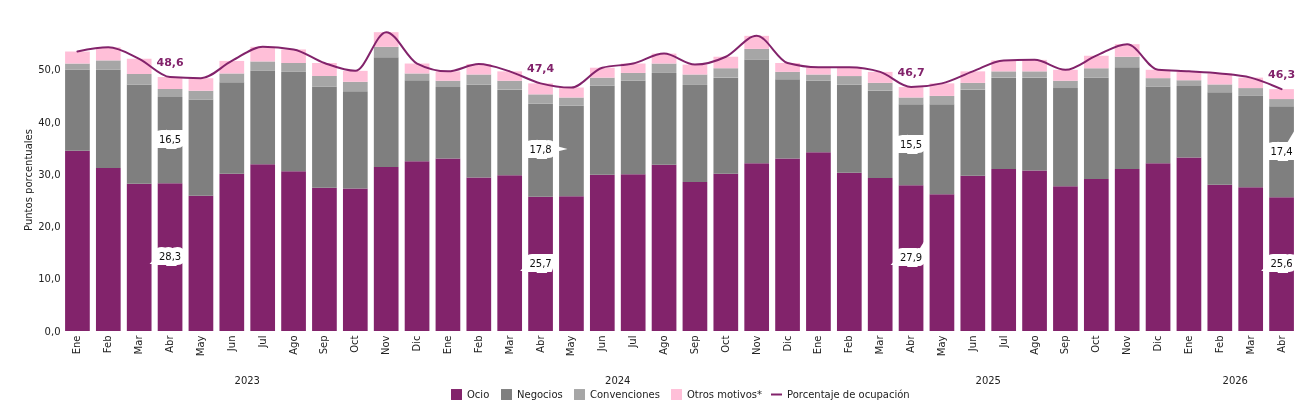 This screenshot has width=1315, height=413. I want to click on legend-label: Ocio, so click(478, 394).